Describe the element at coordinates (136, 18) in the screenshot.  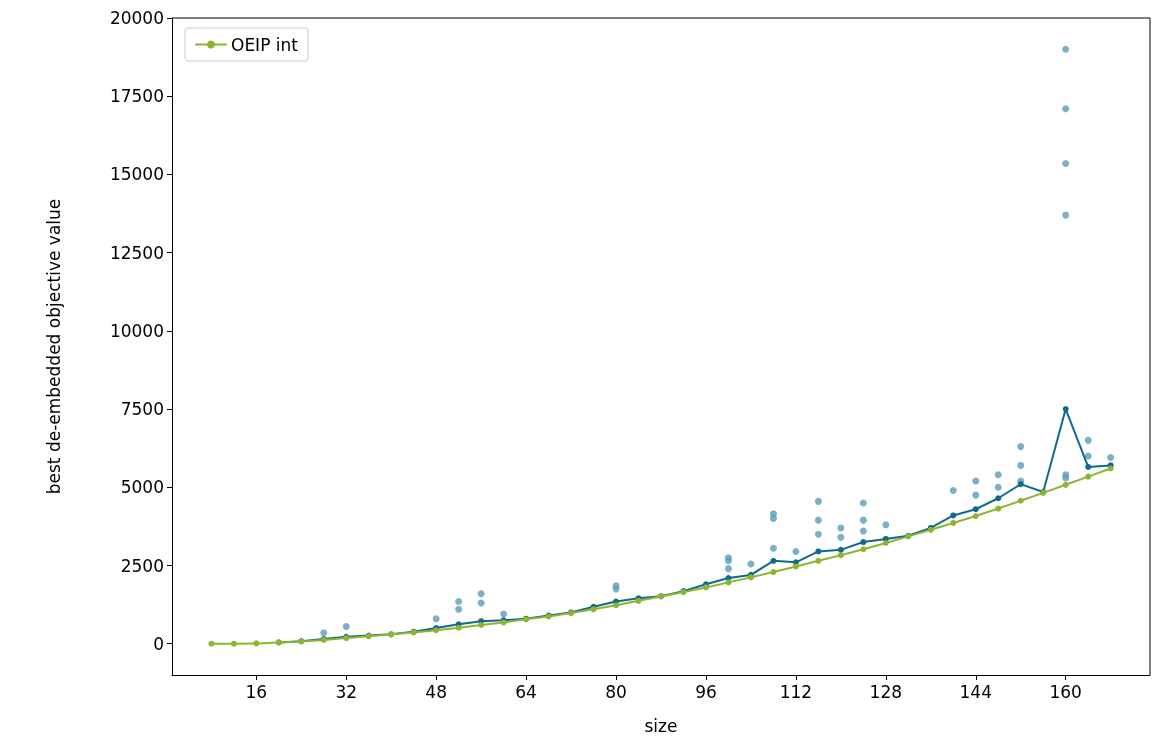
I see `y-tick-label: 20000` at that location.